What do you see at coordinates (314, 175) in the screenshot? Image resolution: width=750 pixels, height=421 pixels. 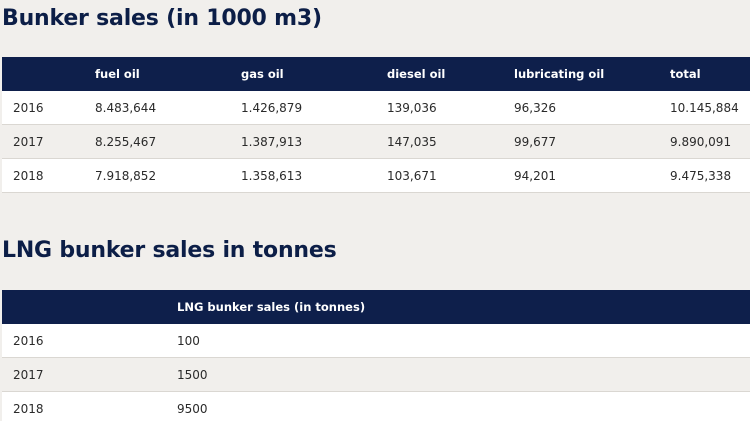 I see `cell-gas-oil: 1.358,613` at bounding box center [314, 175].